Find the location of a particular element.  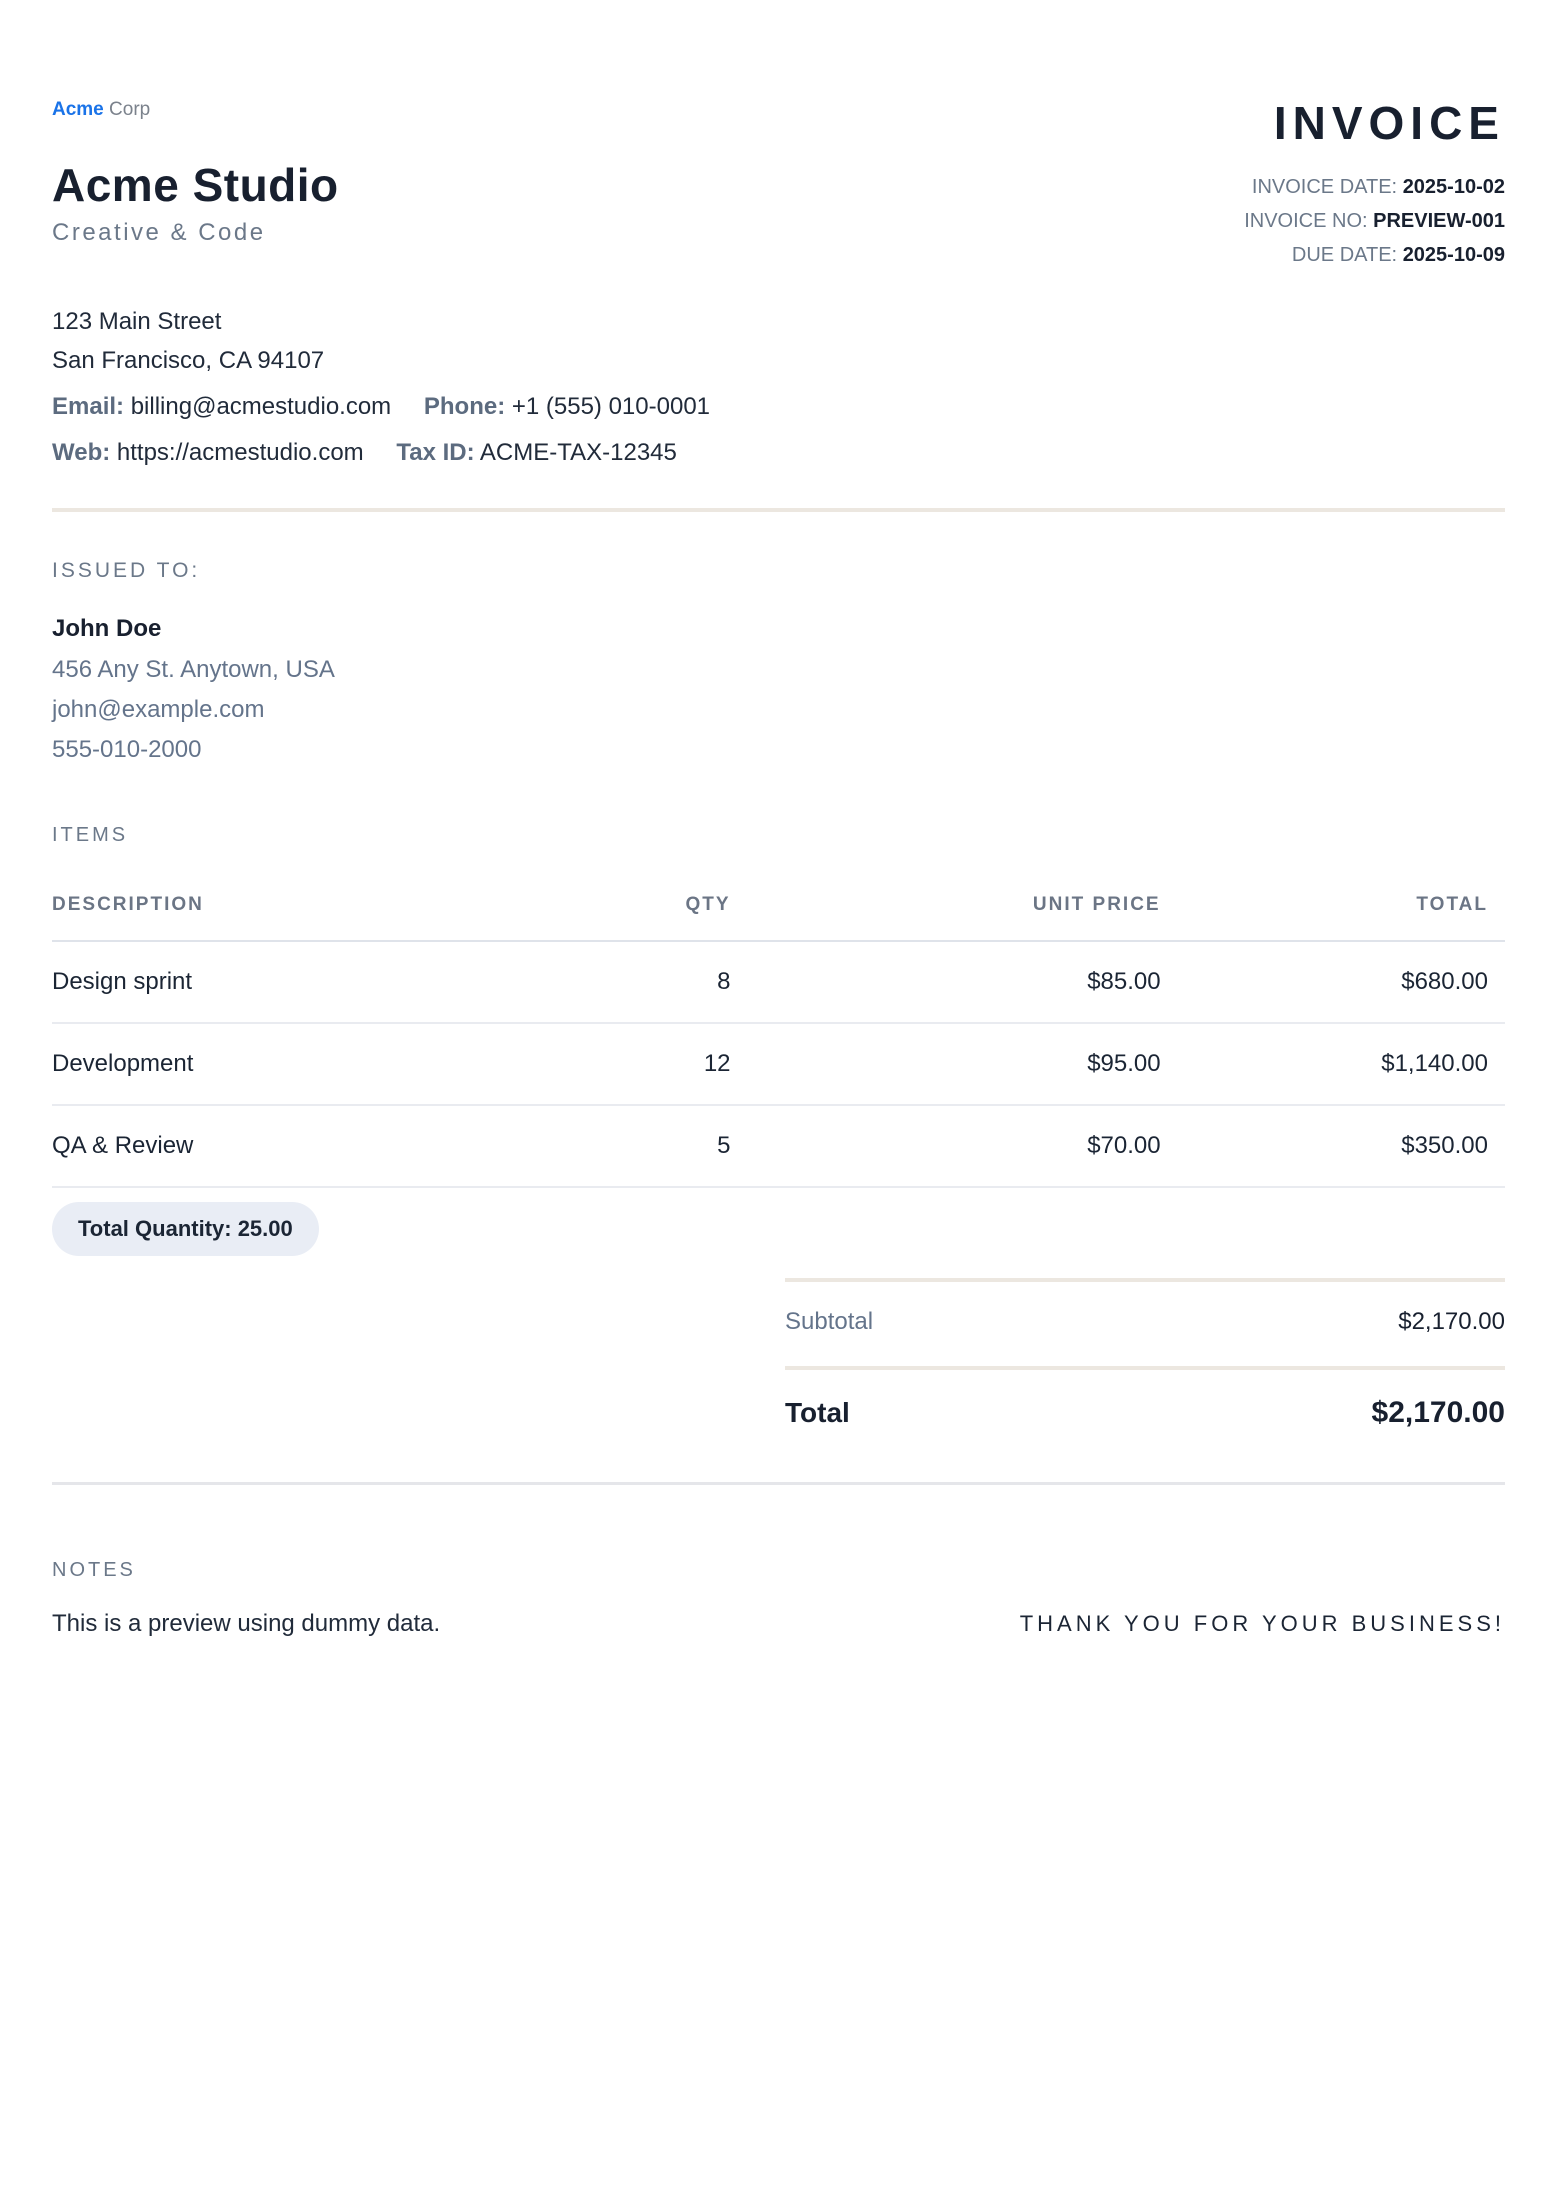

invoice-number-value: PREVIEW-001 is located at coordinates (1439, 221).